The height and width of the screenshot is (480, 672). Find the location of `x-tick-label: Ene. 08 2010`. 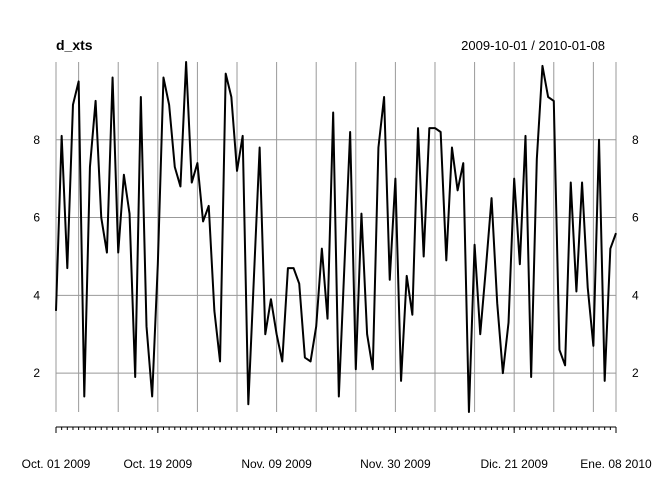

x-tick-label: Ene. 08 2010 is located at coordinates (616, 464).